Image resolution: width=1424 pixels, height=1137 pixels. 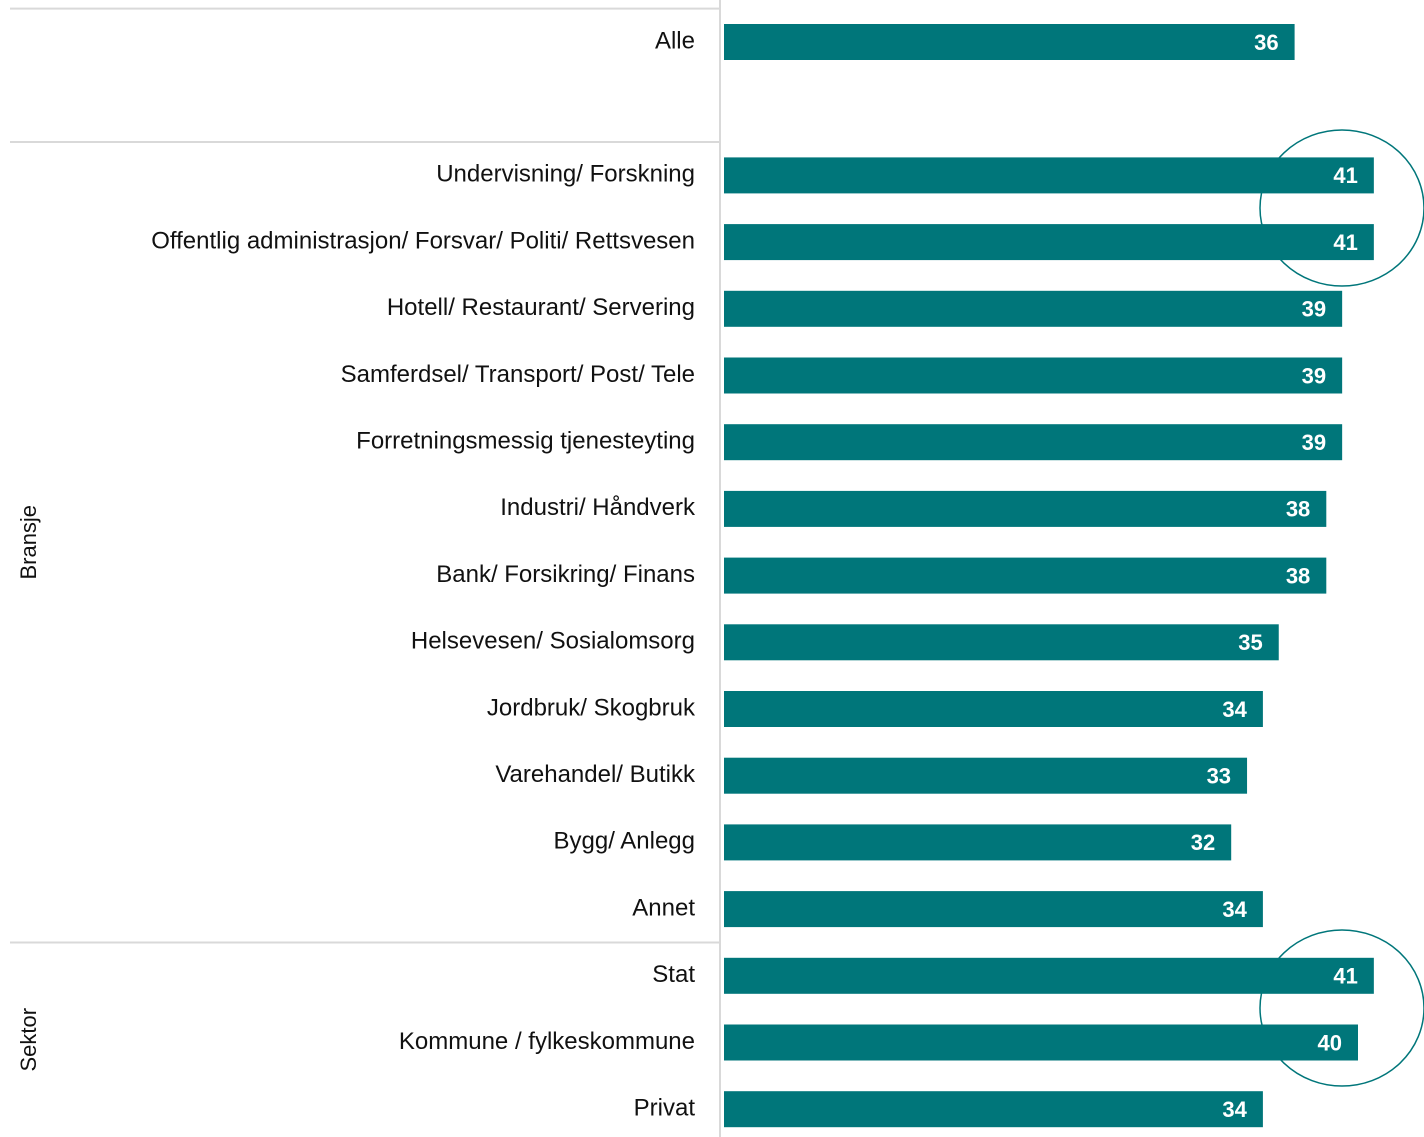 What do you see at coordinates (547, 1041) in the screenshot?
I see `category-label: Kommune / fylkeskommune` at bounding box center [547, 1041].